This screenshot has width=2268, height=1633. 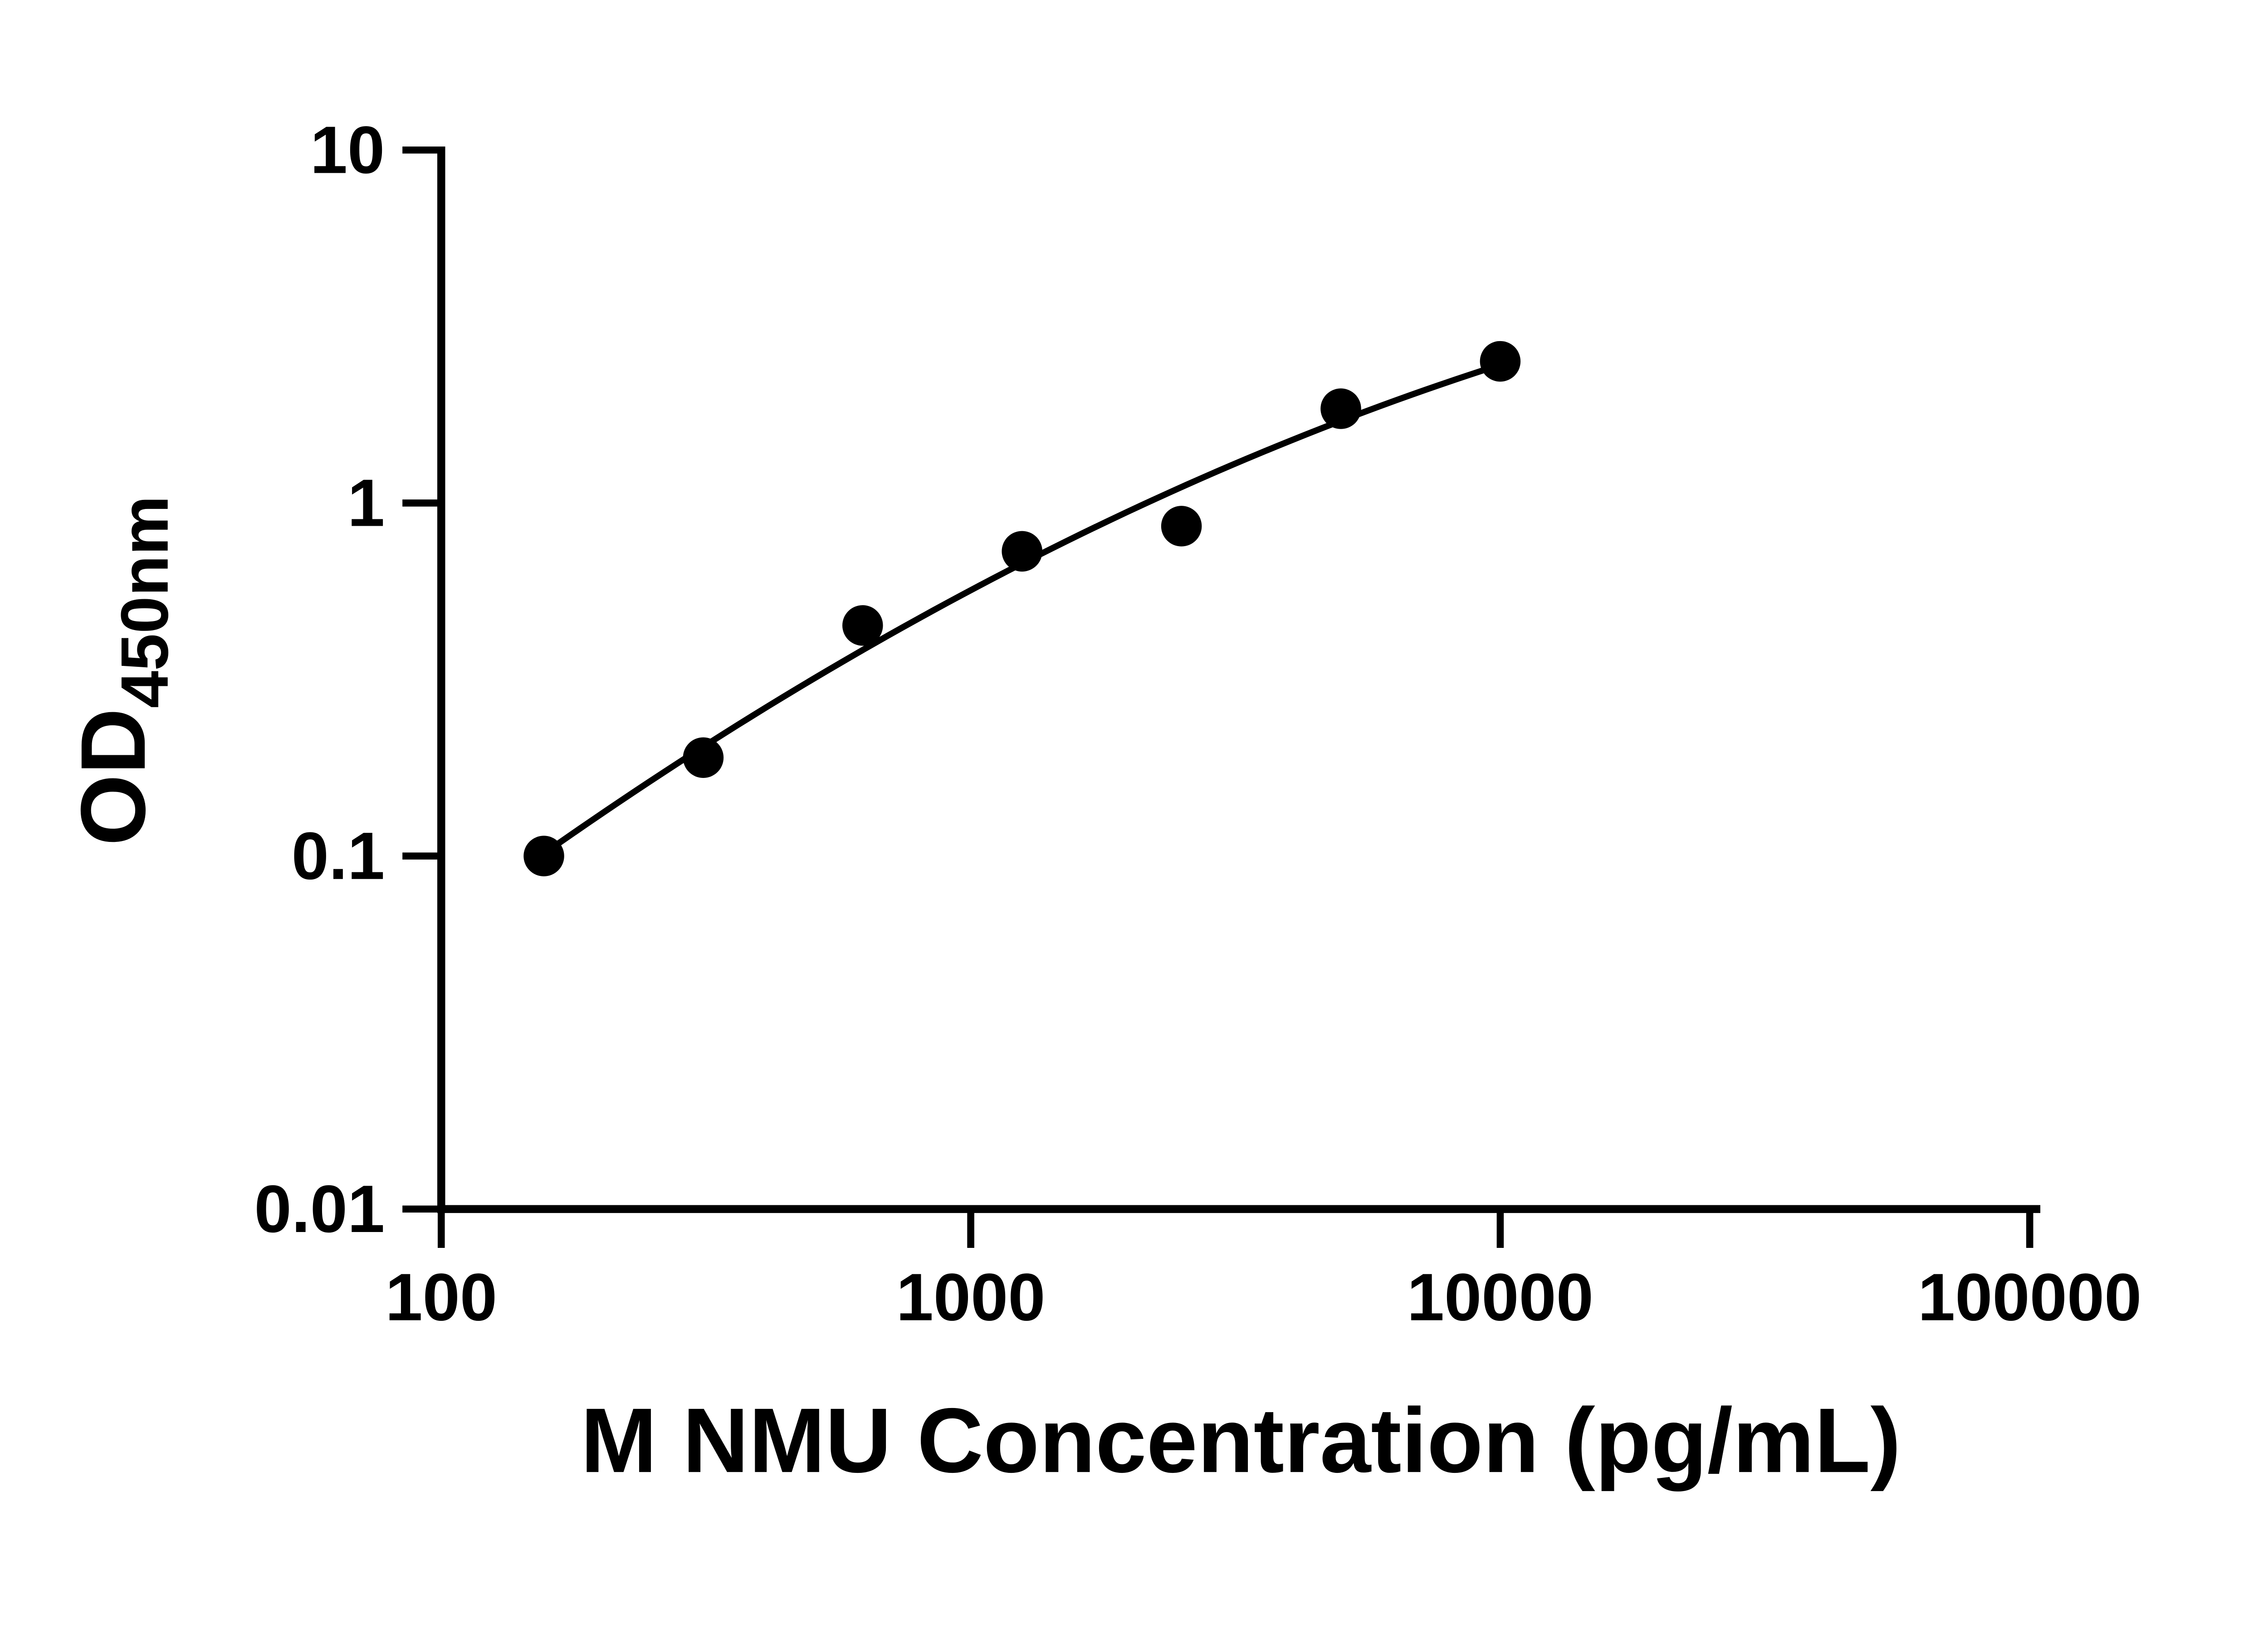 I want to click on x-tick-label: 1000, so click(x=971, y=1297).